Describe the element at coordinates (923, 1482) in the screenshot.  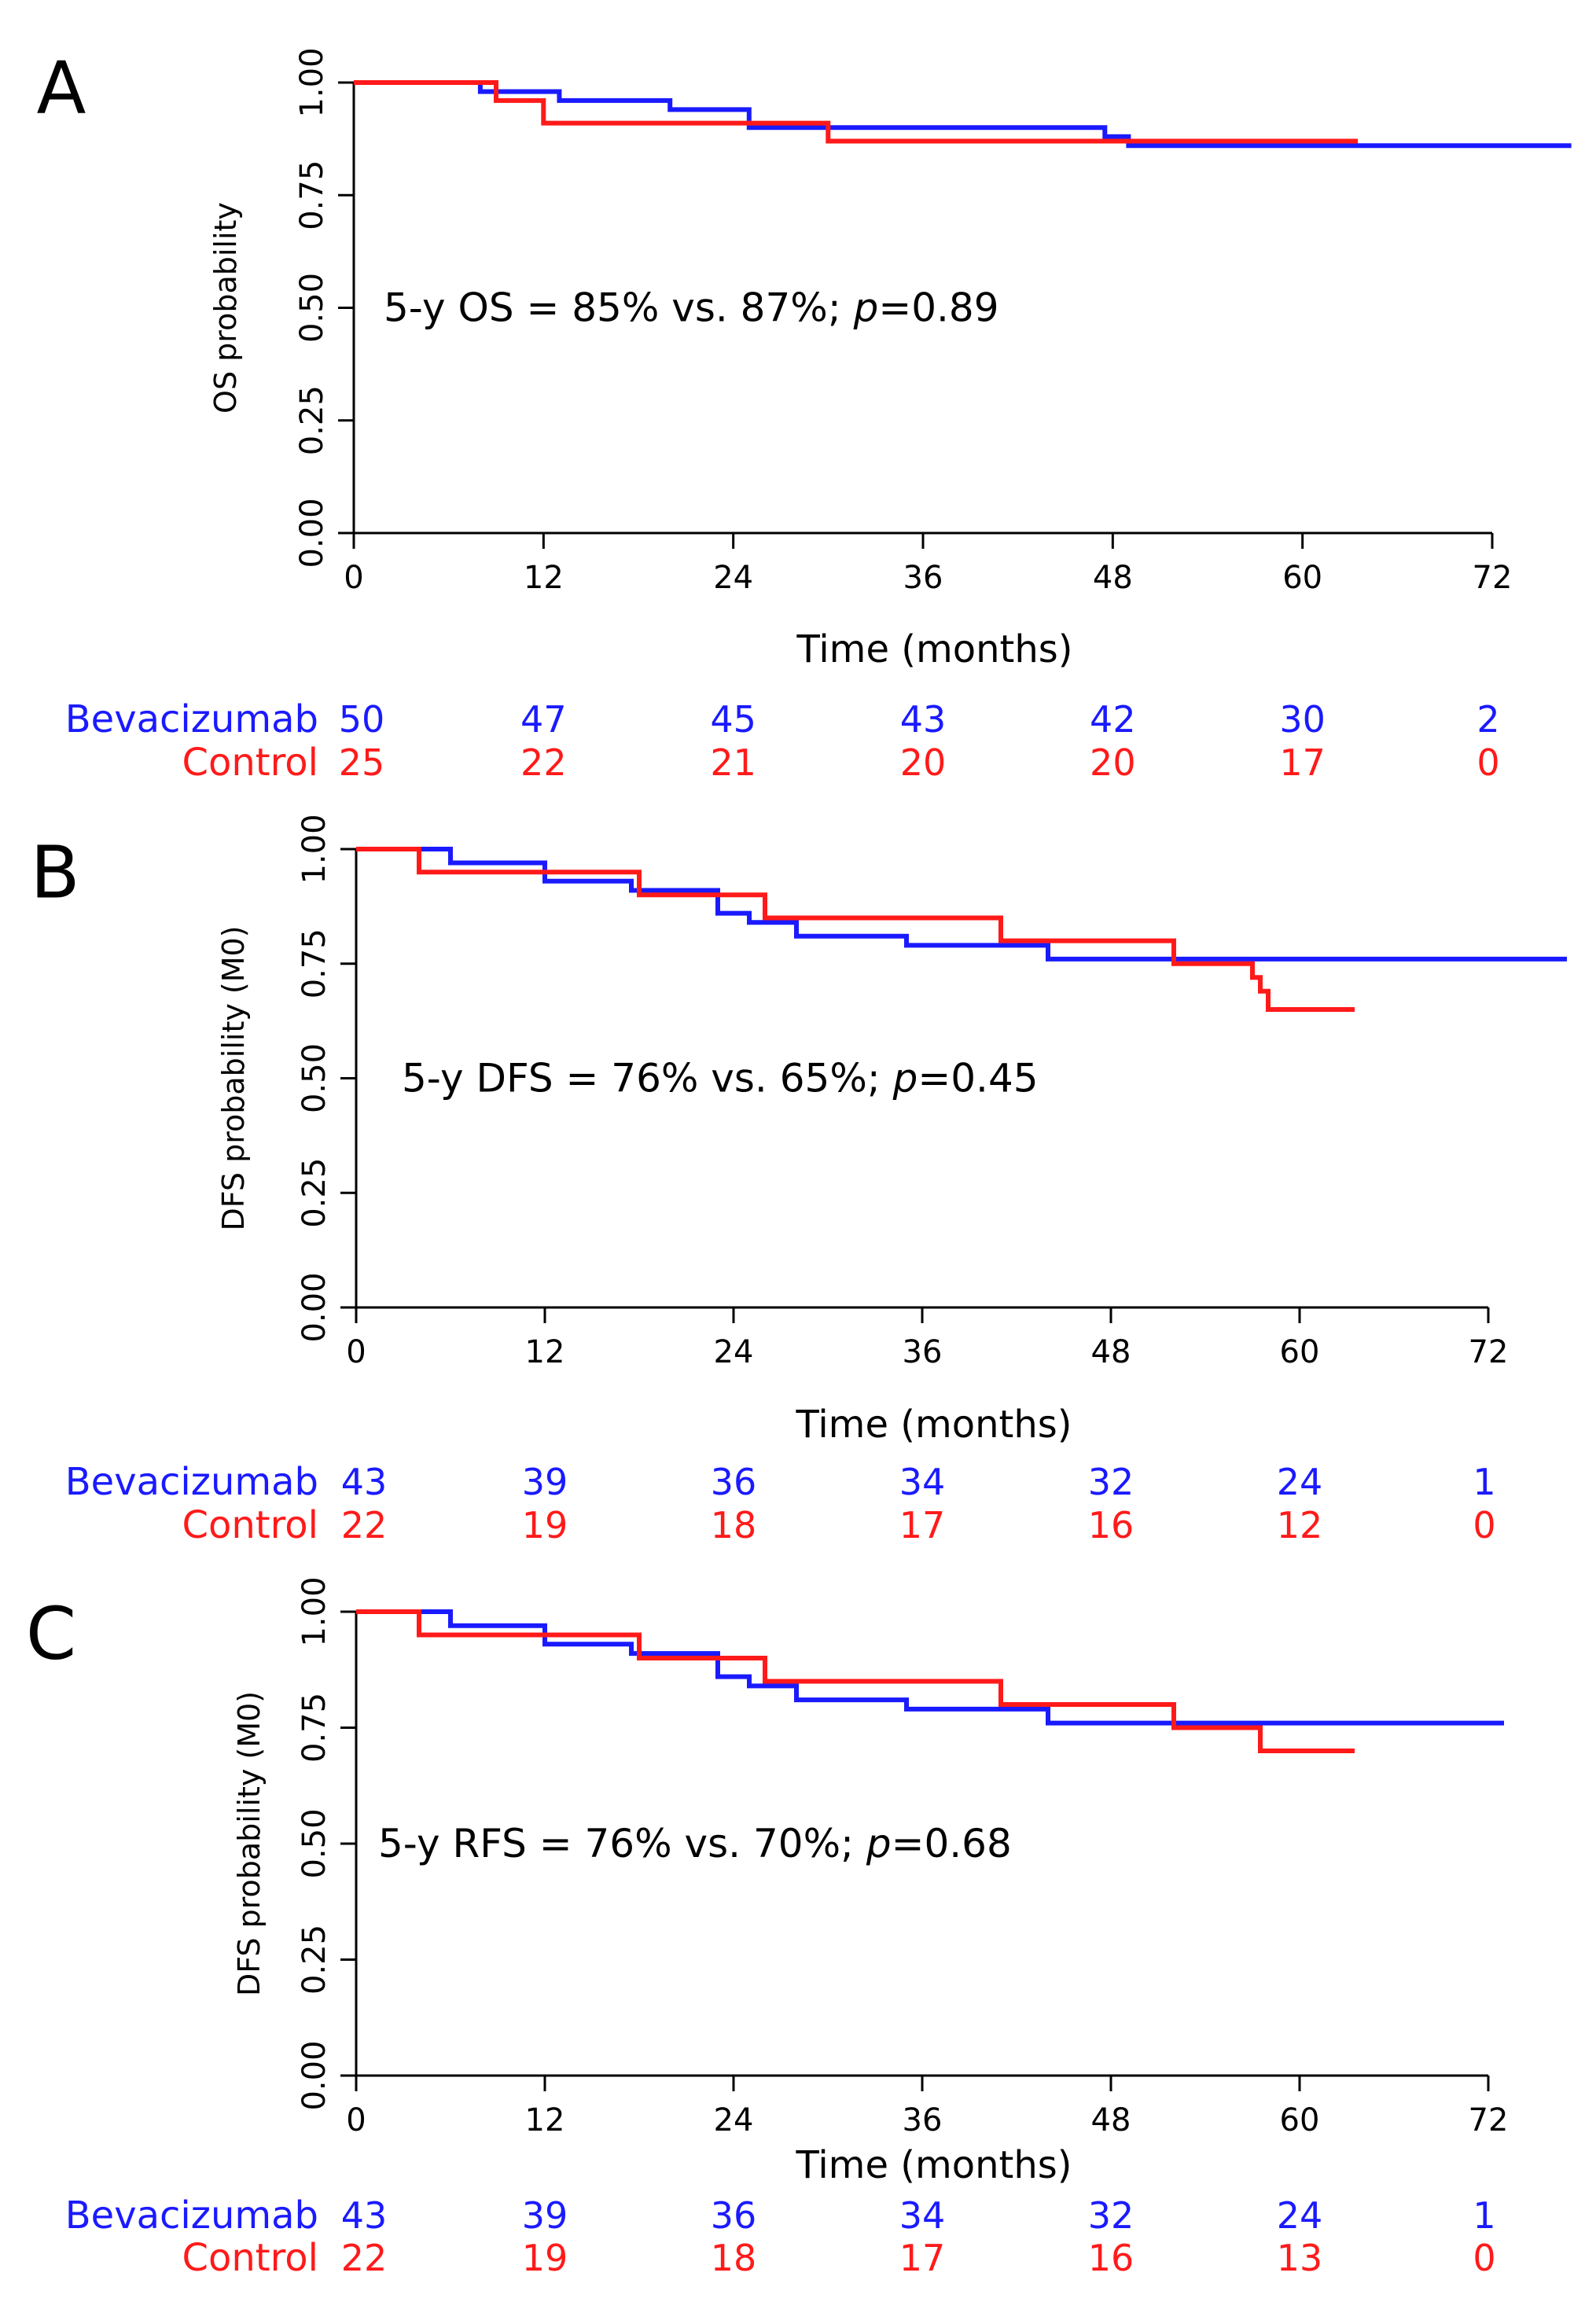
I see `risk-count-bevacizumab: 34` at that location.